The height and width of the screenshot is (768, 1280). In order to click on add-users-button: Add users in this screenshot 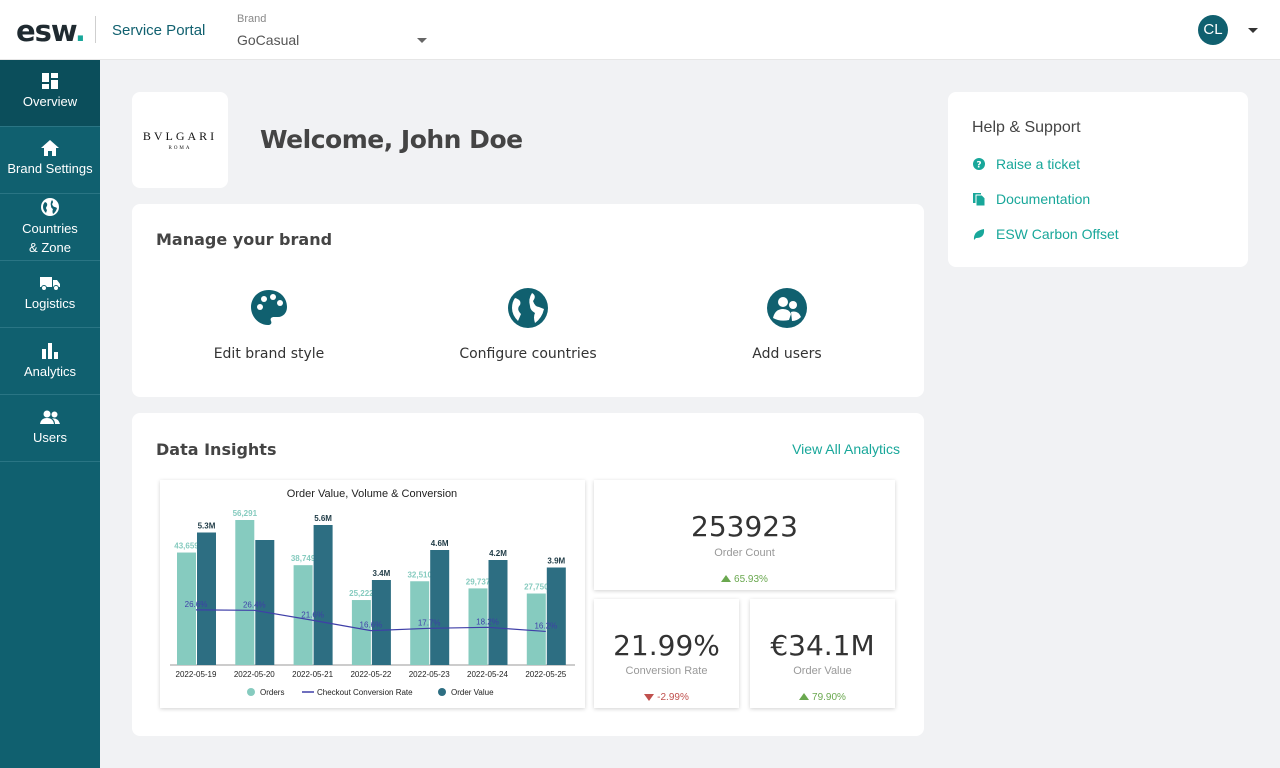, I will do `click(787, 325)`.